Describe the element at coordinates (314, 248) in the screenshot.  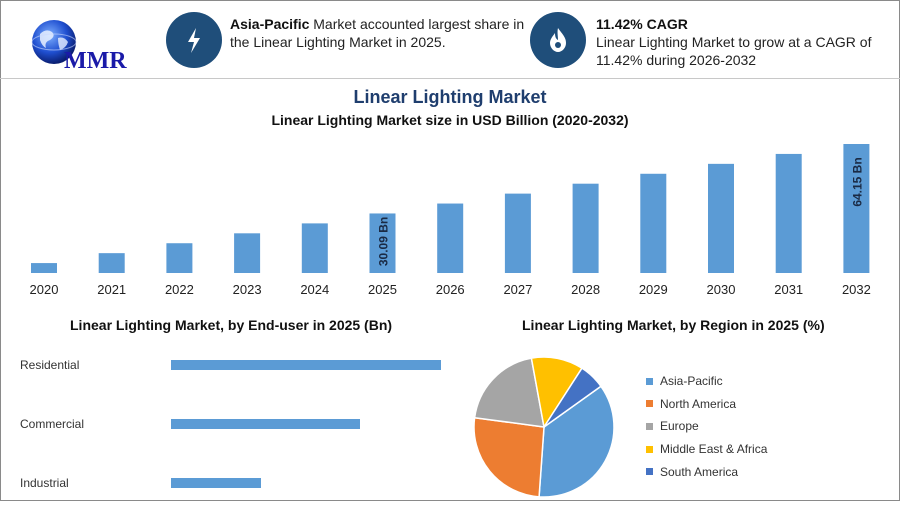
I see `bar-2024` at that location.